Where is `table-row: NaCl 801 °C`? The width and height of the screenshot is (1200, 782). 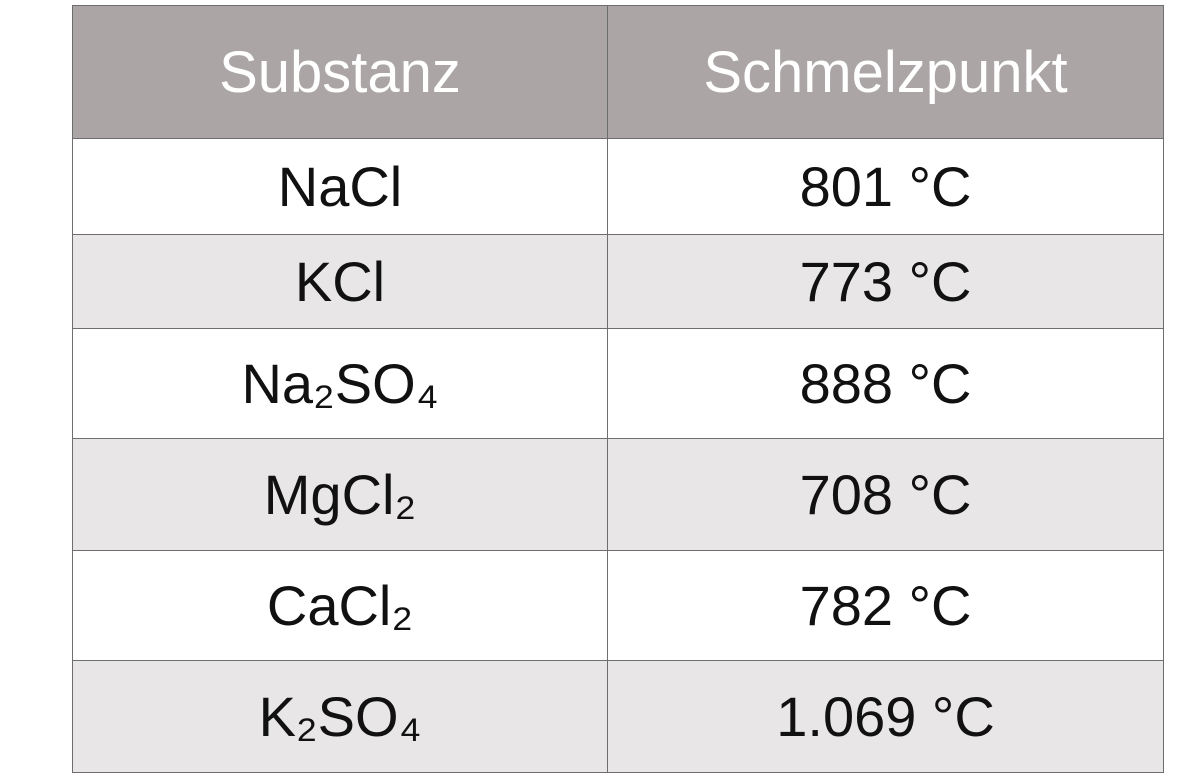 table-row: NaCl 801 °C is located at coordinates (618, 186).